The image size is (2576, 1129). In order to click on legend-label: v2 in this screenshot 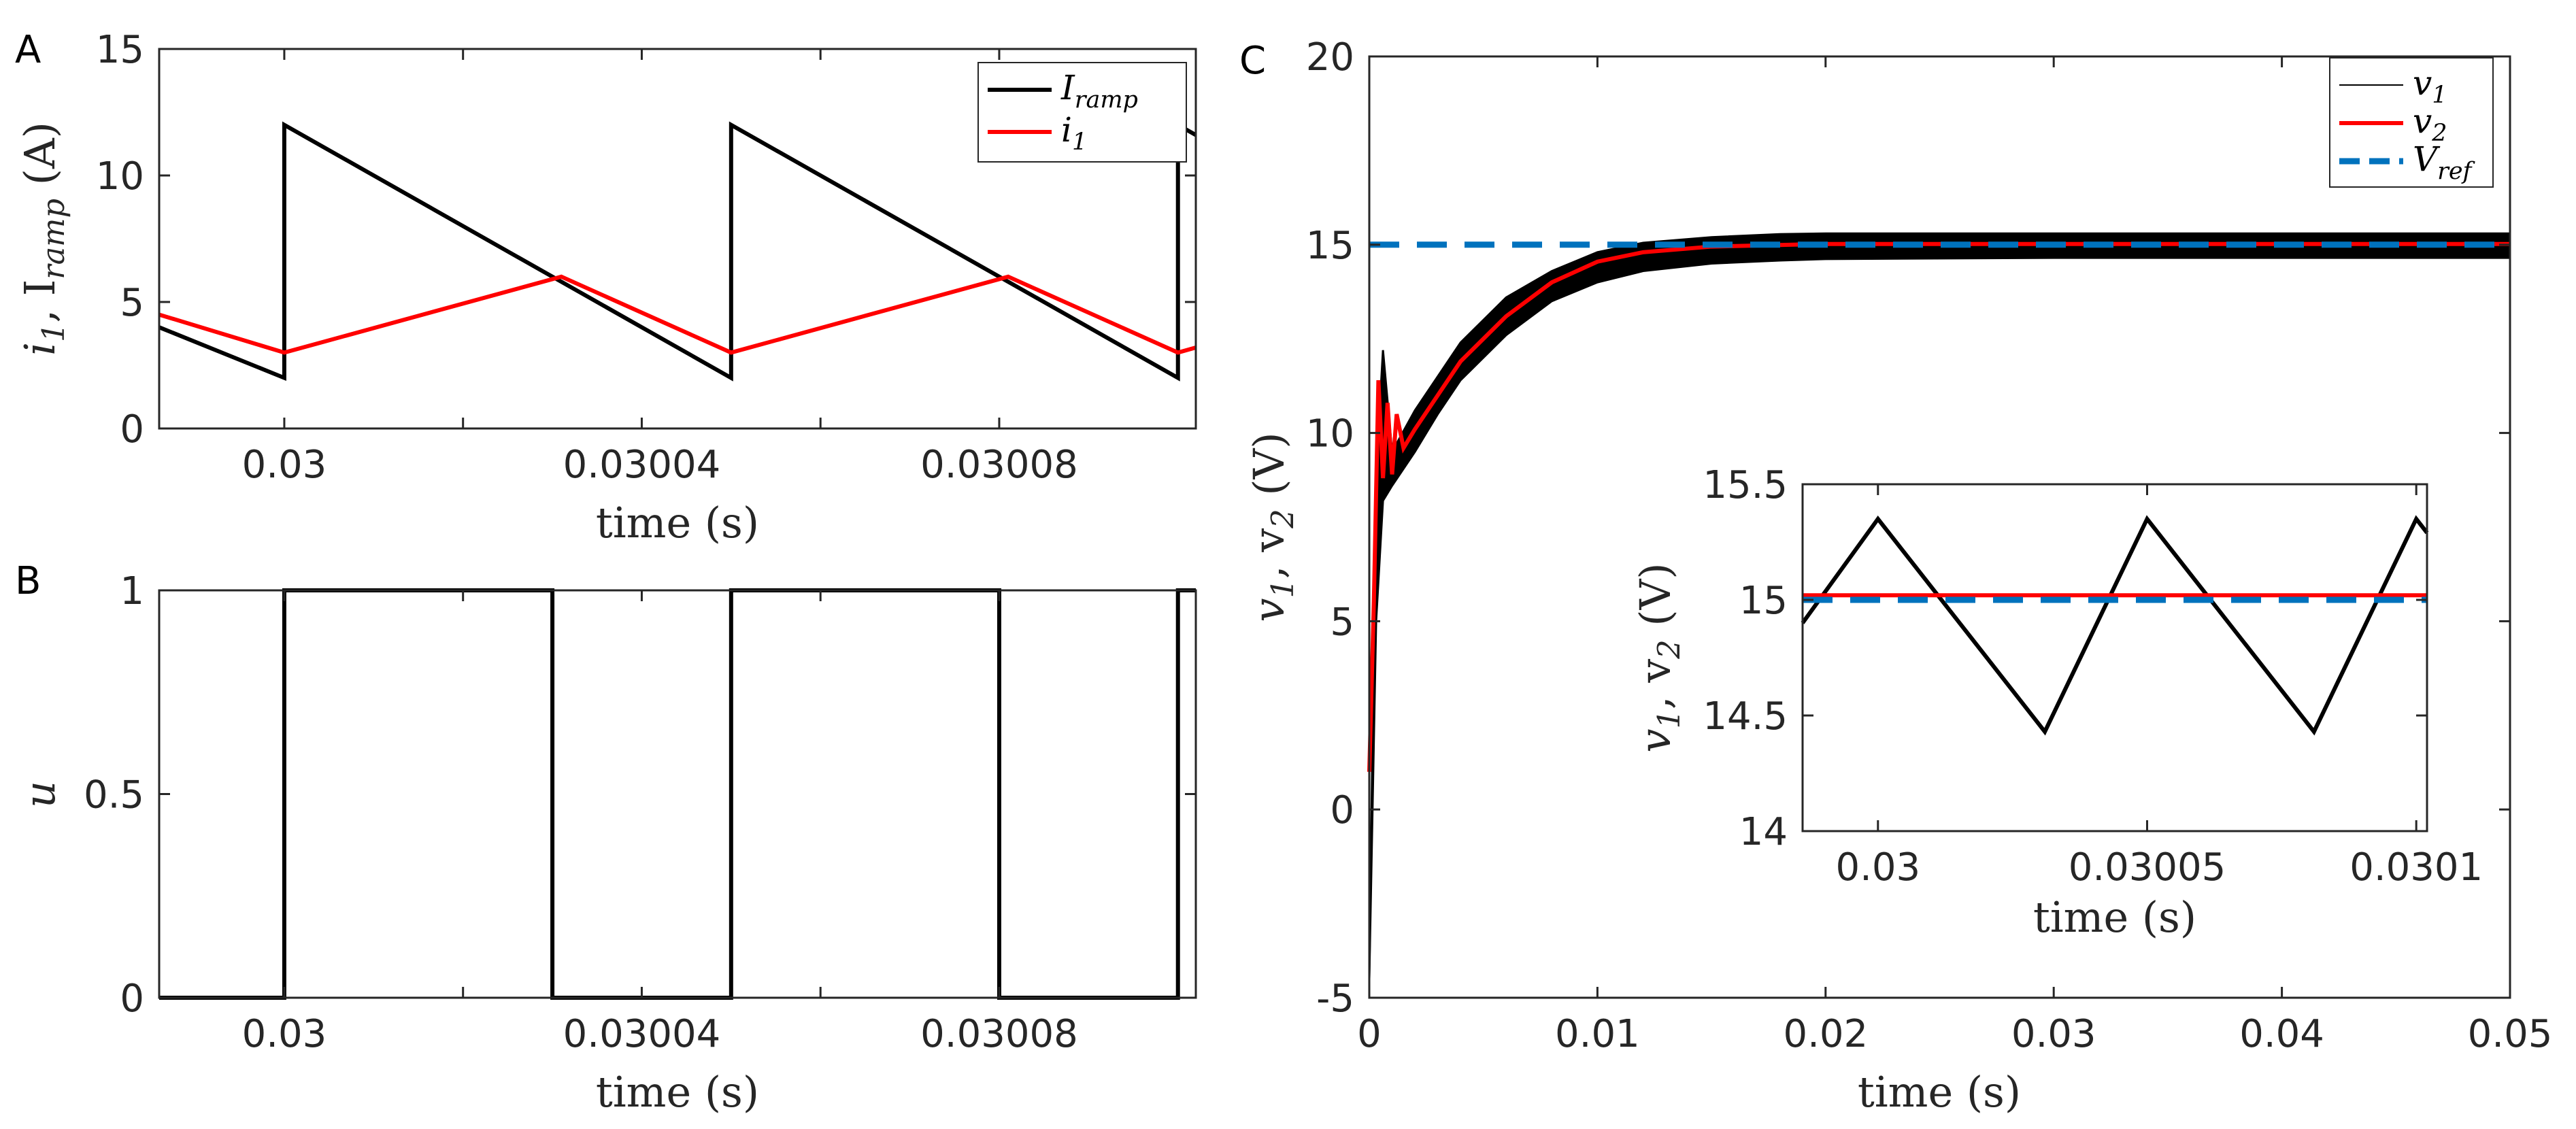, I will do `click(2430, 124)`.